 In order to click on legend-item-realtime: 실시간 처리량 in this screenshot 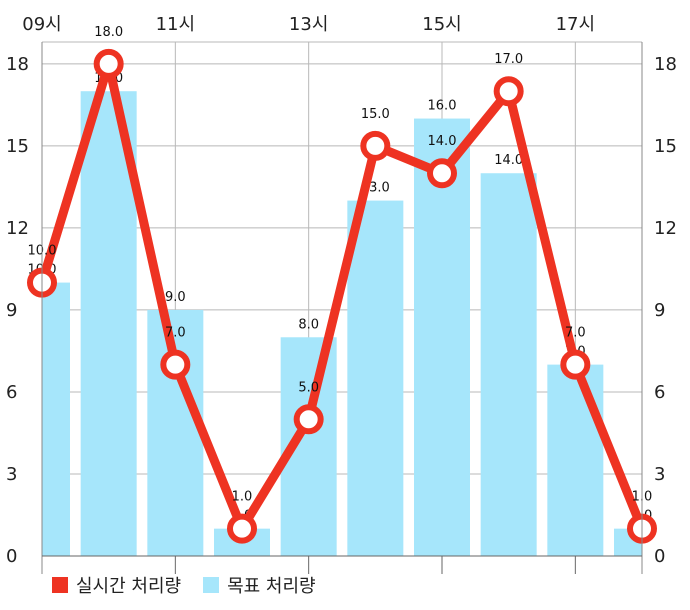, I will do `click(116, 585)`.